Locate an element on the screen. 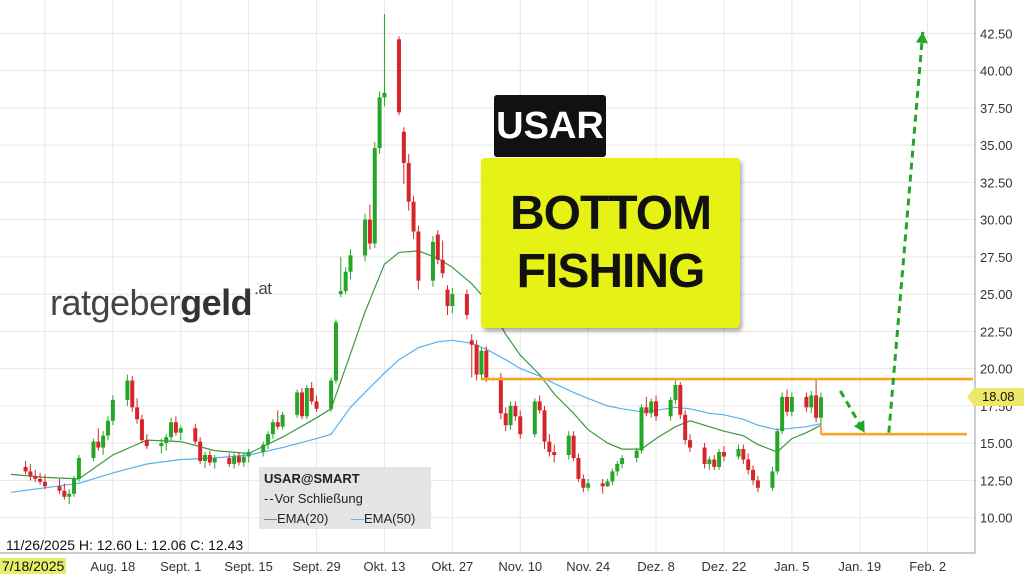 This screenshot has width=1024, height=575. brand-logo-light: ratgeber is located at coordinates (115, 302).